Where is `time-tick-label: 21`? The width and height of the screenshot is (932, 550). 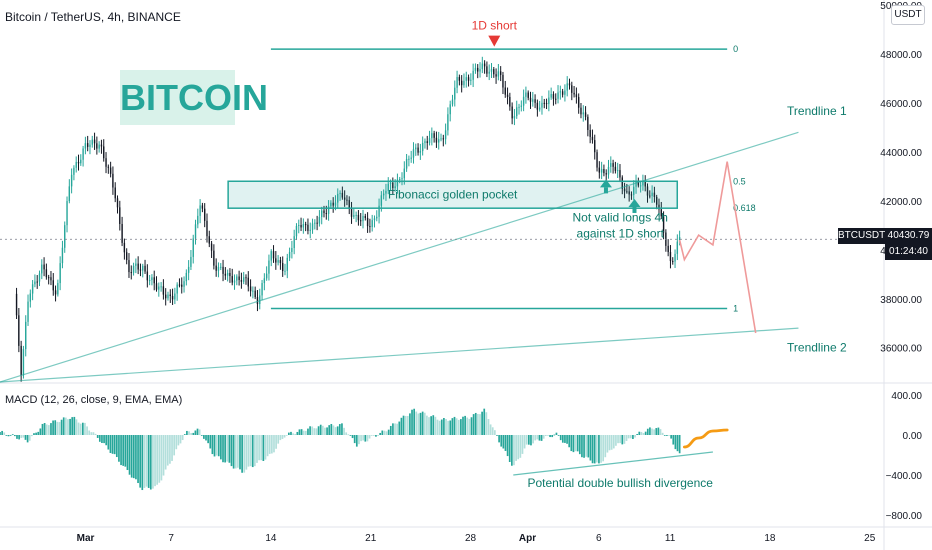
time-tick-label: 21 is located at coordinates (371, 538).